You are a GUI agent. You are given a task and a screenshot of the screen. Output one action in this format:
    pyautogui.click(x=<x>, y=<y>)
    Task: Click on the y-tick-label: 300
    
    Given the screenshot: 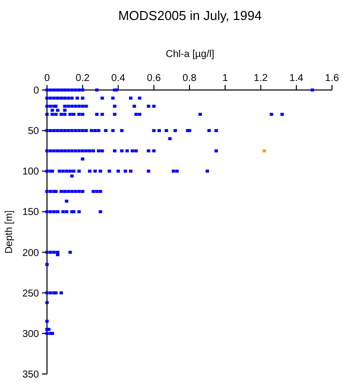 What is the action you would take?
    pyautogui.click(x=31, y=334)
    